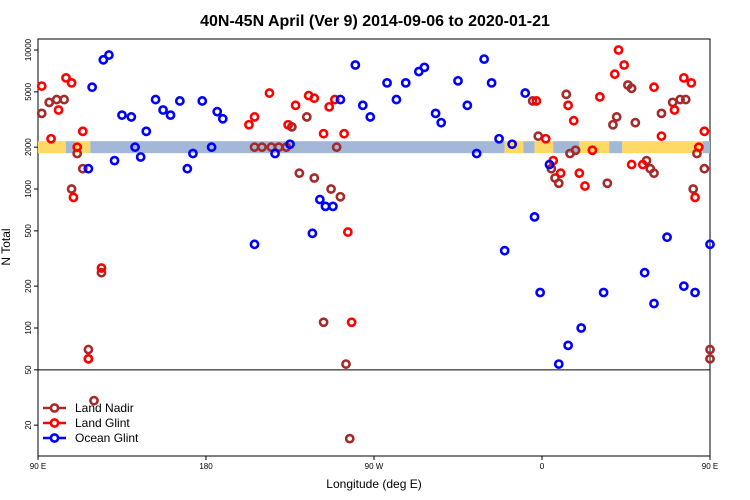  What do you see at coordinates (104, 408) in the screenshot?
I see `legend-label: Land Nadir` at bounding box center [104, 408].